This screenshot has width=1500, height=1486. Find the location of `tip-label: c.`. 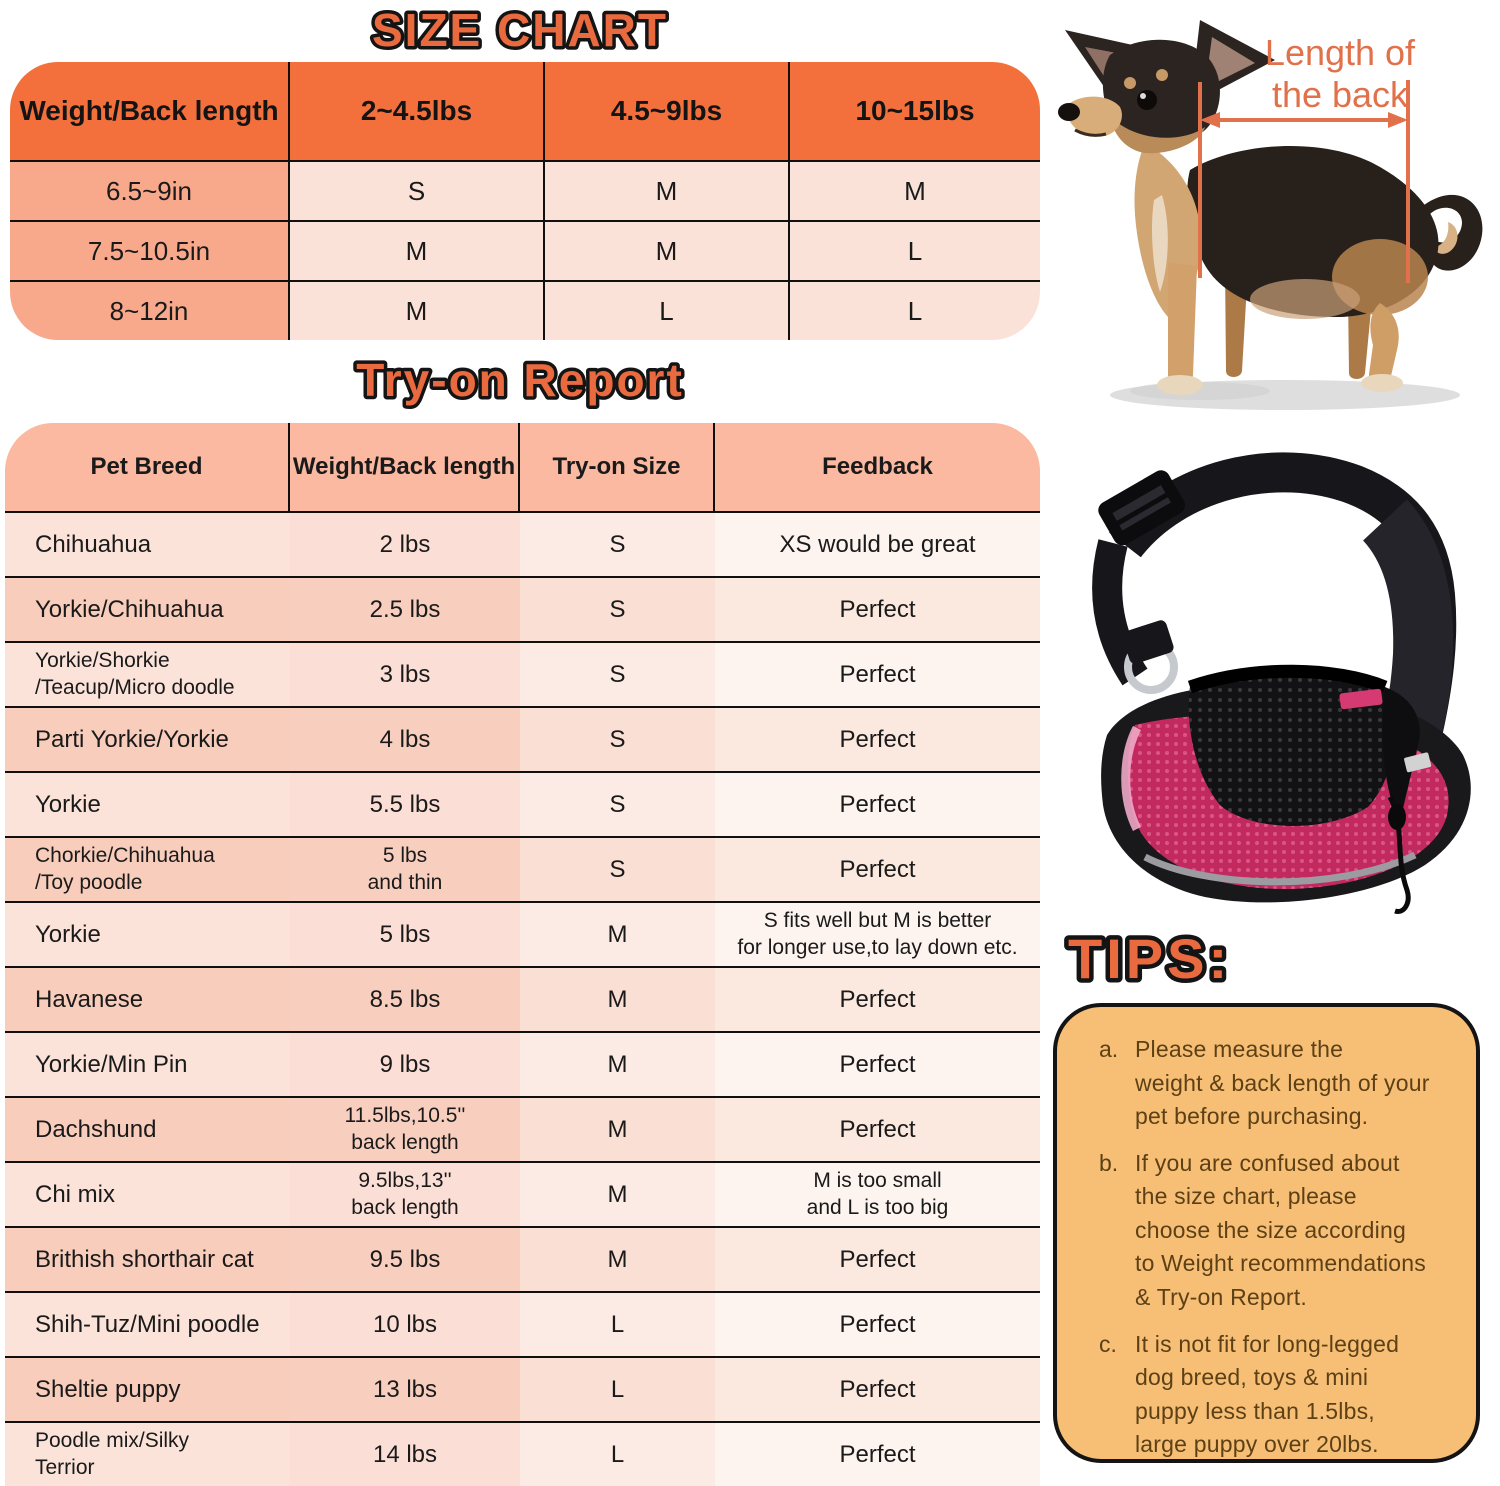

tip-label: c. is located at coordinates (1108, 1343).